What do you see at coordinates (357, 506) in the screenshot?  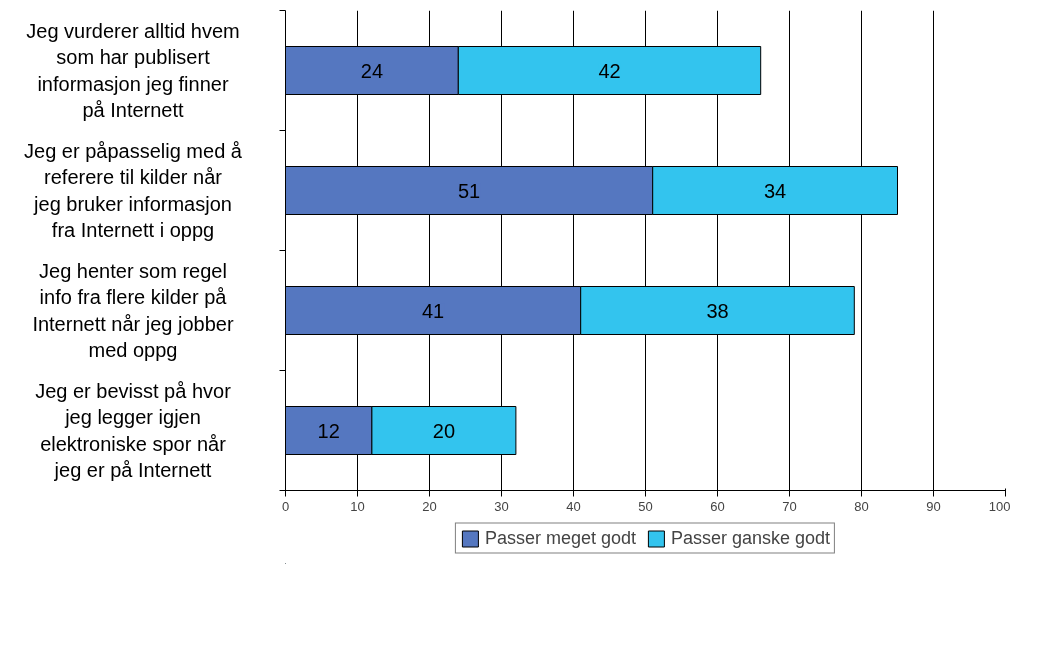 I see `x-tick-label: 10` at bounding box center [357, 506].